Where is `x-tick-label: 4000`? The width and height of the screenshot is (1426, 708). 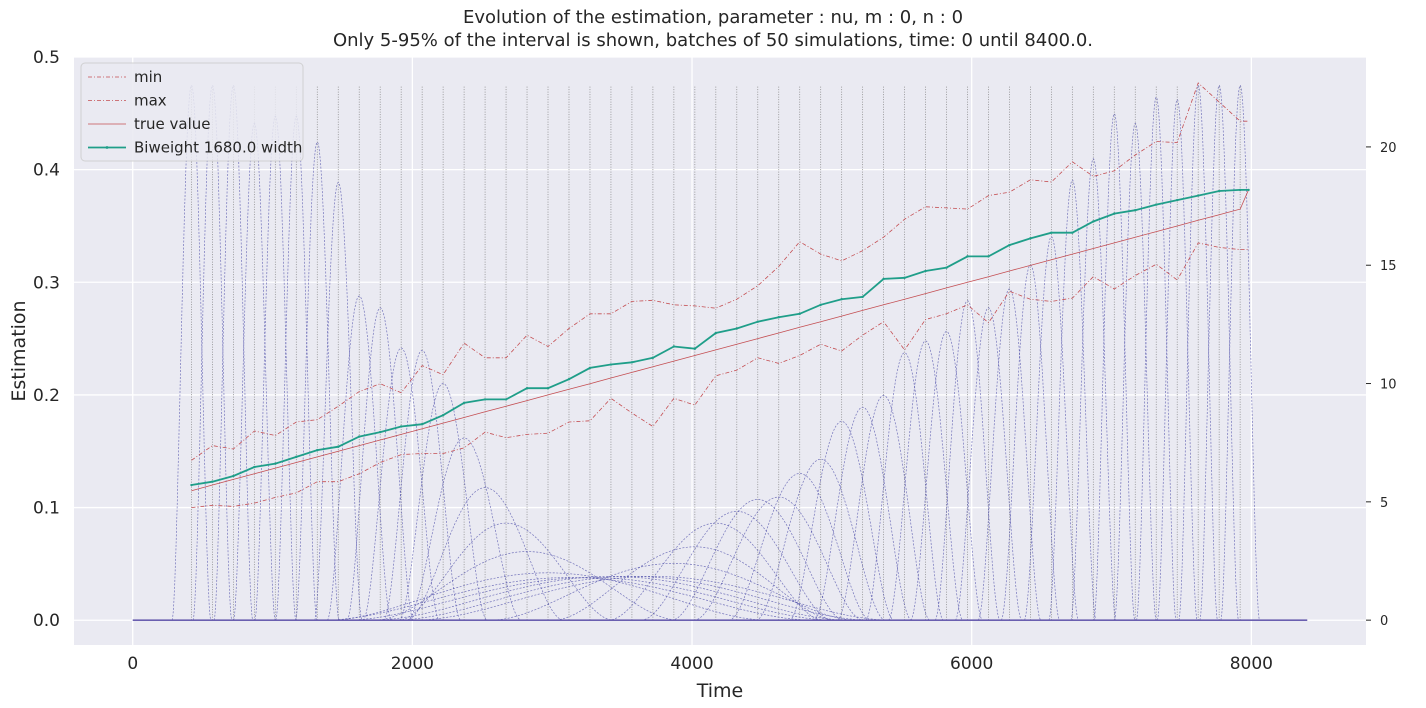 x-tick-label: 4000 is located at coordinates (691, 664).